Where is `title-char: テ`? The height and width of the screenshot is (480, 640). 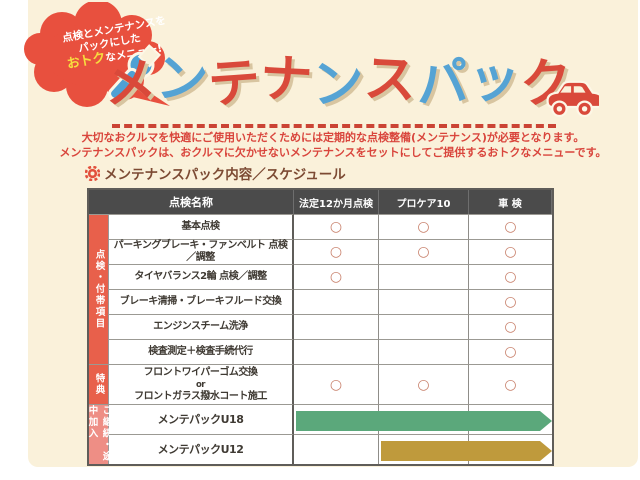 title-char: テ is located at coordinates (234, 84).